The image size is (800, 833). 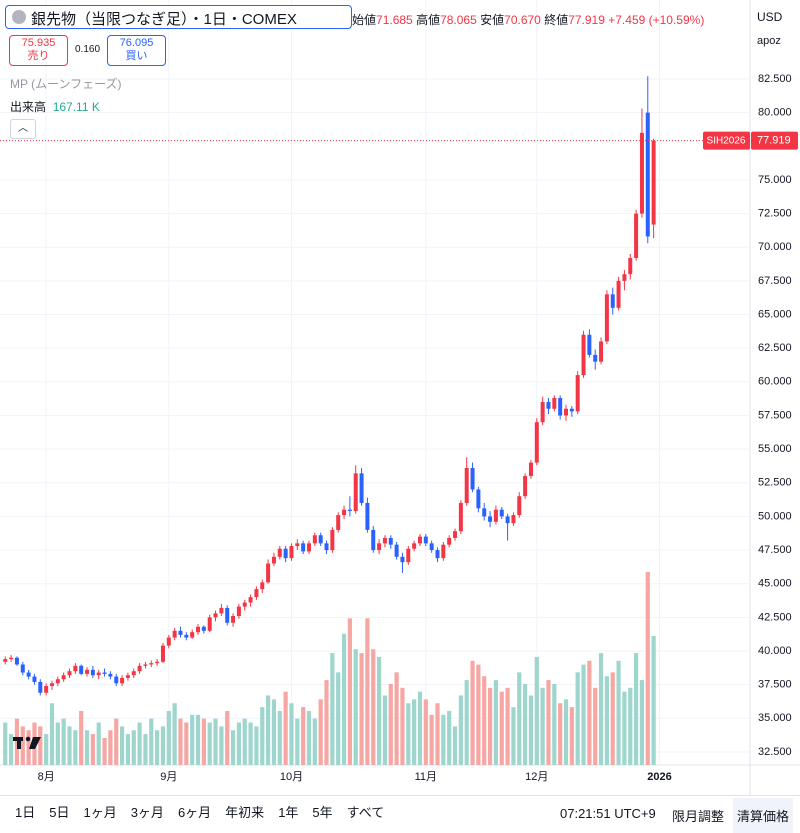 I want to click on y-tick-label: 75.000, so click(x=775, y=180).